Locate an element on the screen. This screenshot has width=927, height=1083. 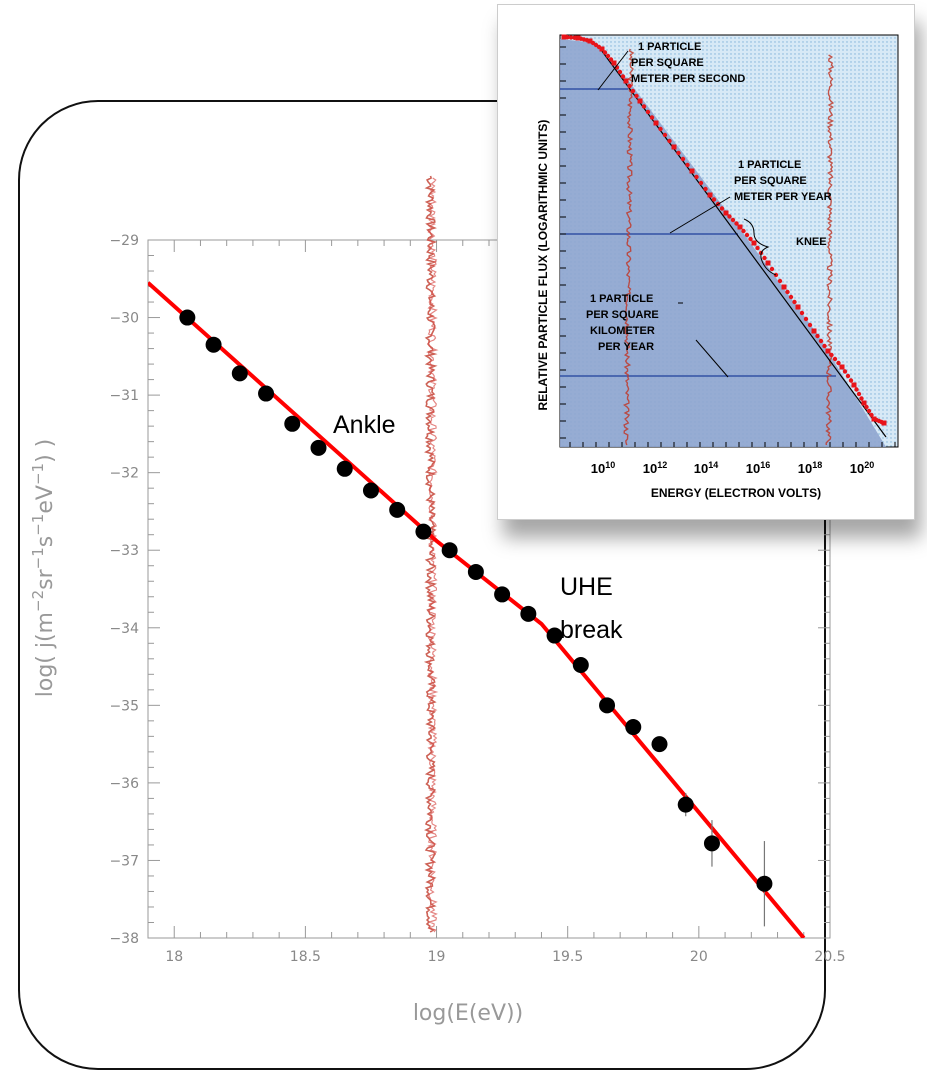
inset-flux-data is located at coordinates (724, 236).